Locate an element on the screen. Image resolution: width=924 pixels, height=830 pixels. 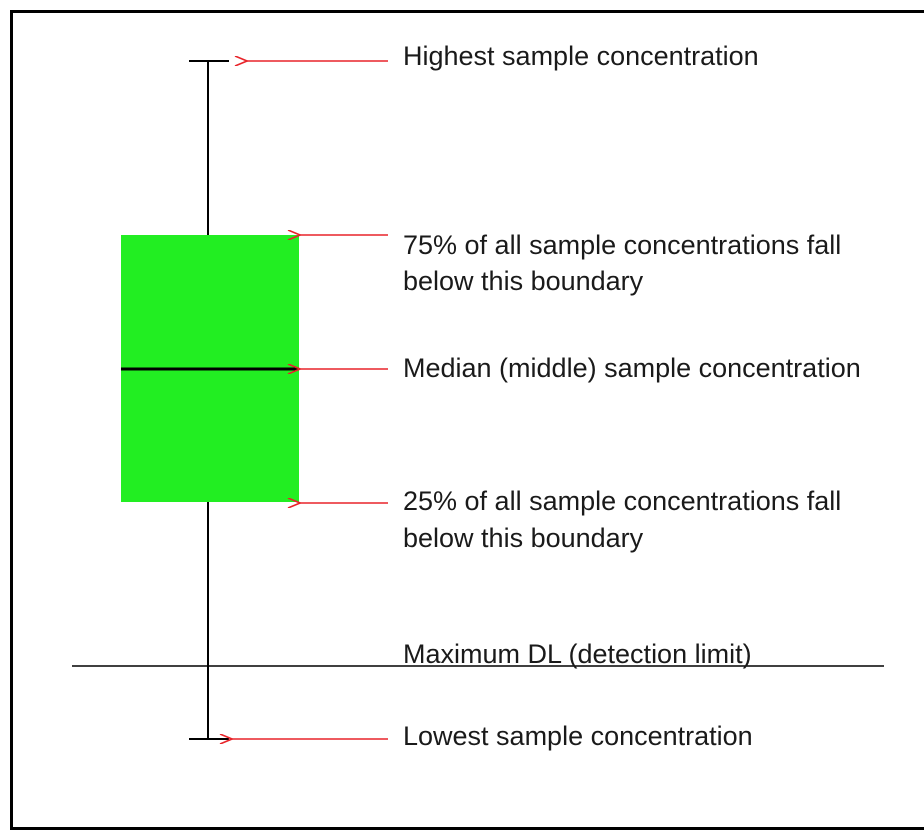
label-q1-line2: below this boundary is located at coordinates (523, 538).